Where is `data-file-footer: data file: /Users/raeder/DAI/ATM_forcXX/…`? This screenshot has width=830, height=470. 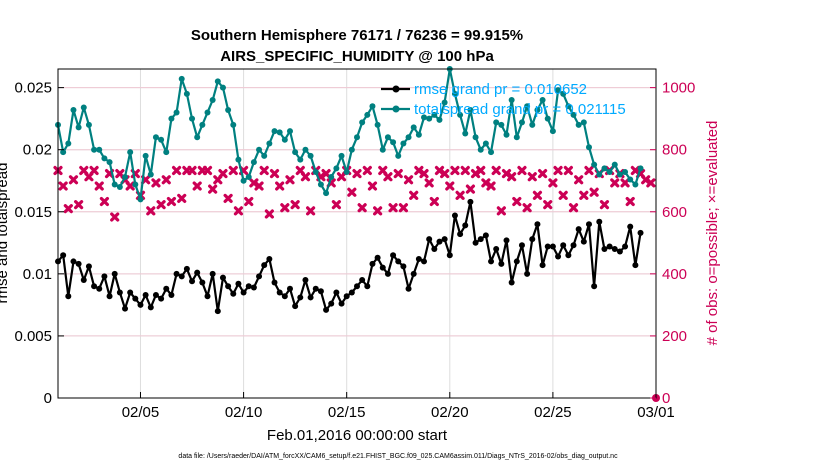
data-file-footer: data file: /Users/raeder/DAI/ATM_forcXX/… is located at coordinates (398, 456).